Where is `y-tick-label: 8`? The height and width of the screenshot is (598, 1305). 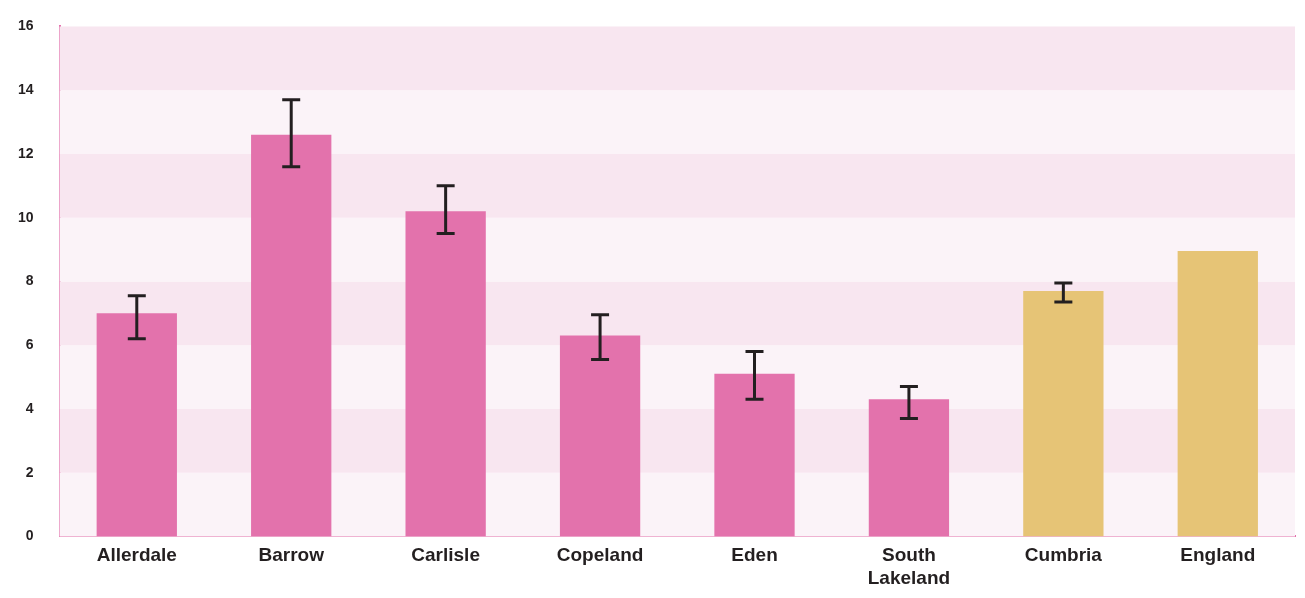 y-tick-label: 8 is located at coordinates (29, 280).